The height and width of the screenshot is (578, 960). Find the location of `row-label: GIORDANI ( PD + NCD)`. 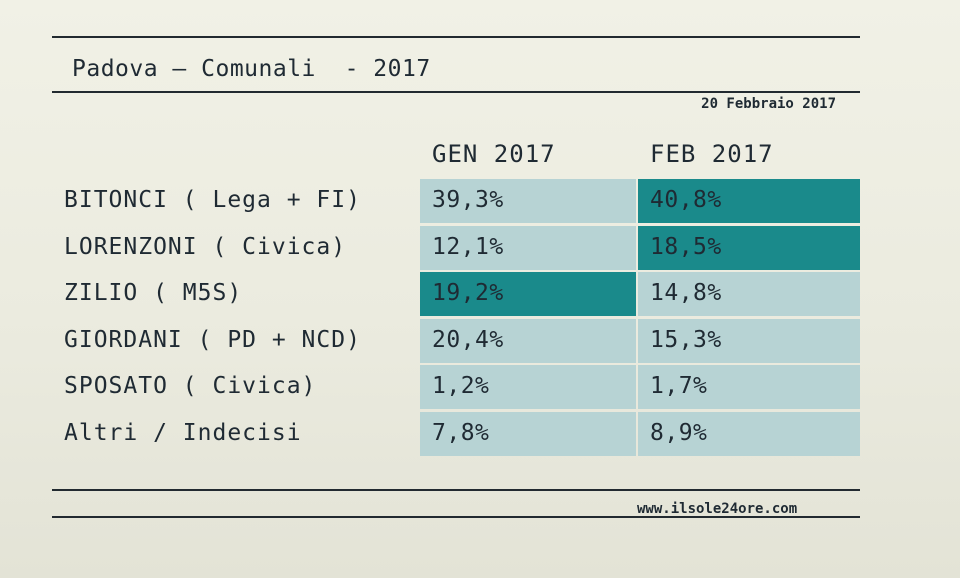

row-label: GIORDANI ( PD + NCD) is located at coordinates (212, 340).